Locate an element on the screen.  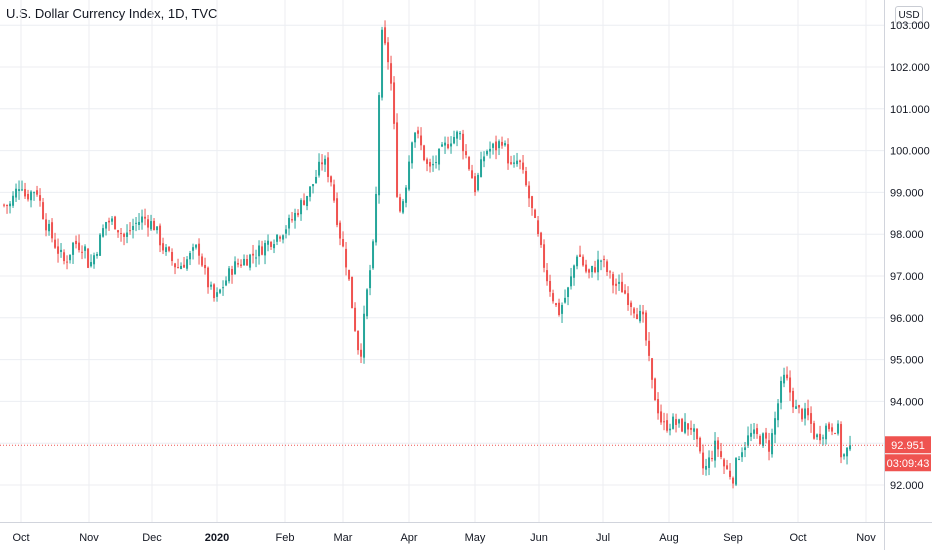
y-tick-label: 92.000 is located at coordinates (907, 486).